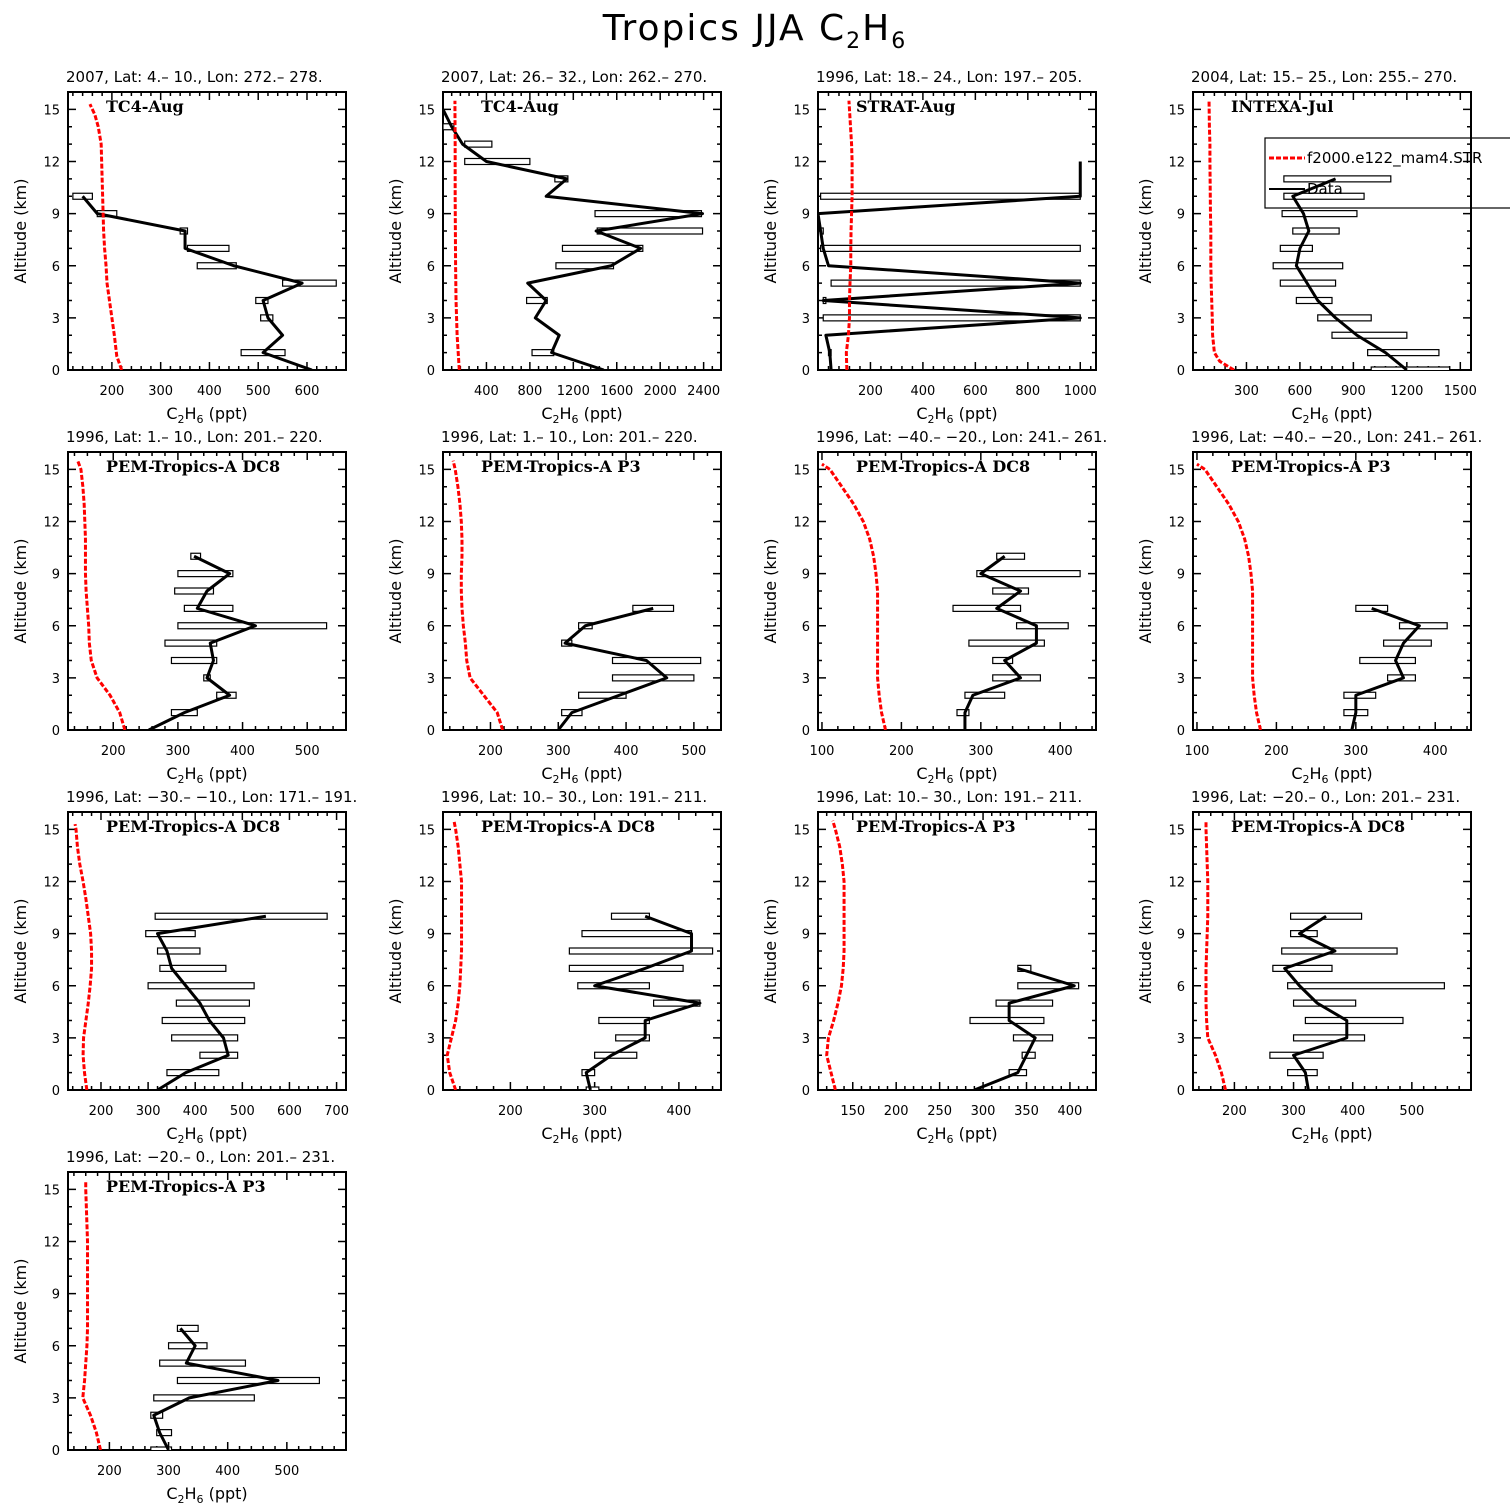 This screenshot has height=1510, width=1510. I want to click on x-tick-label: 1200, so click(1406, 391).